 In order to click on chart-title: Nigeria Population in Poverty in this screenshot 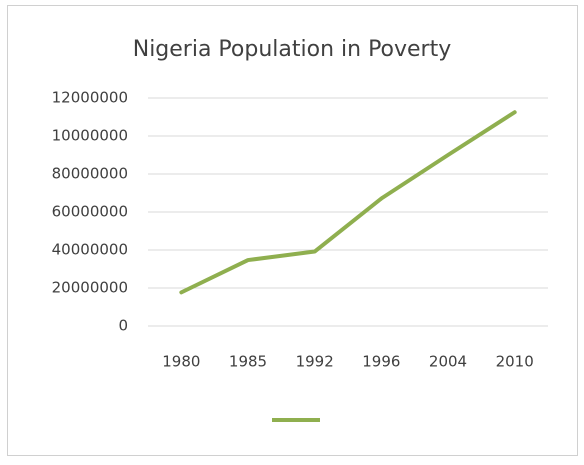, I will do `click(292, 49)`.